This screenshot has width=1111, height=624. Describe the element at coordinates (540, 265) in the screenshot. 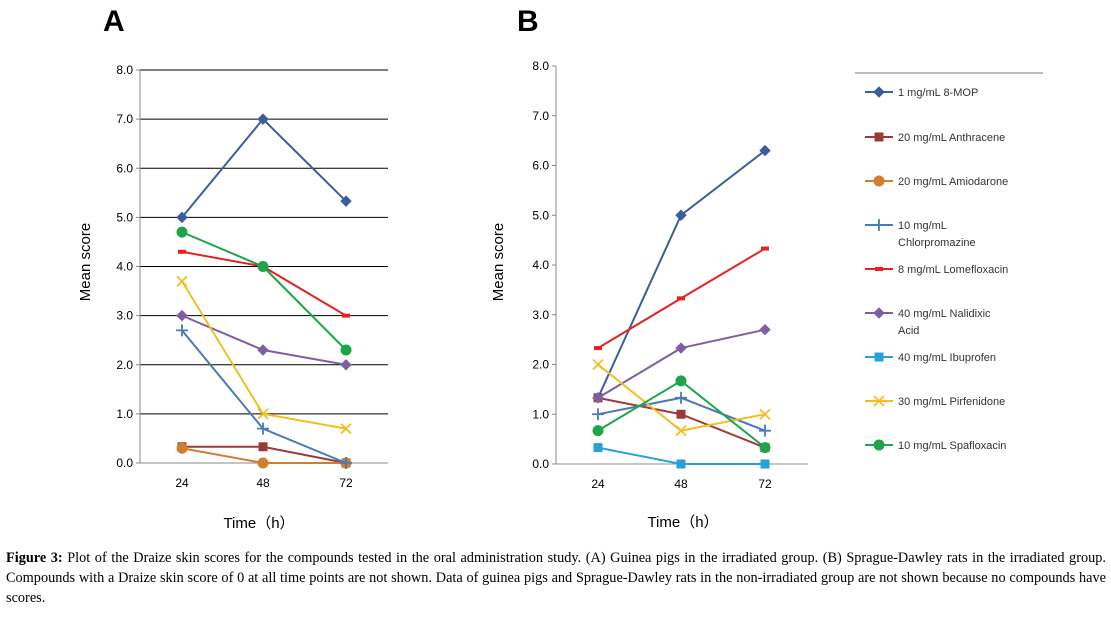

I see `panel-b-y-tick-label: 4.0` at that location.